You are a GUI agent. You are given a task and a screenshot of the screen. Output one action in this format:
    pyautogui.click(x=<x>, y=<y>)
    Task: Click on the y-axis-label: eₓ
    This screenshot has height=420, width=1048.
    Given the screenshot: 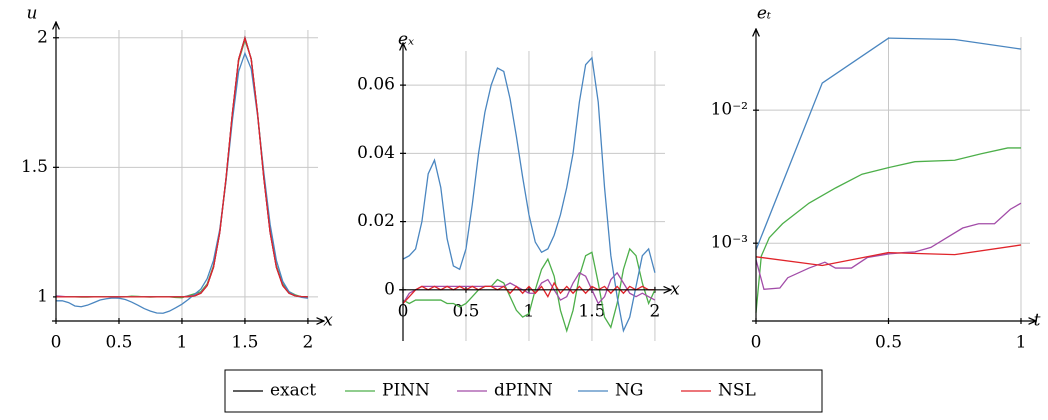 What is the action you would take?
    pyautogui.click(x=406, y=40)
    